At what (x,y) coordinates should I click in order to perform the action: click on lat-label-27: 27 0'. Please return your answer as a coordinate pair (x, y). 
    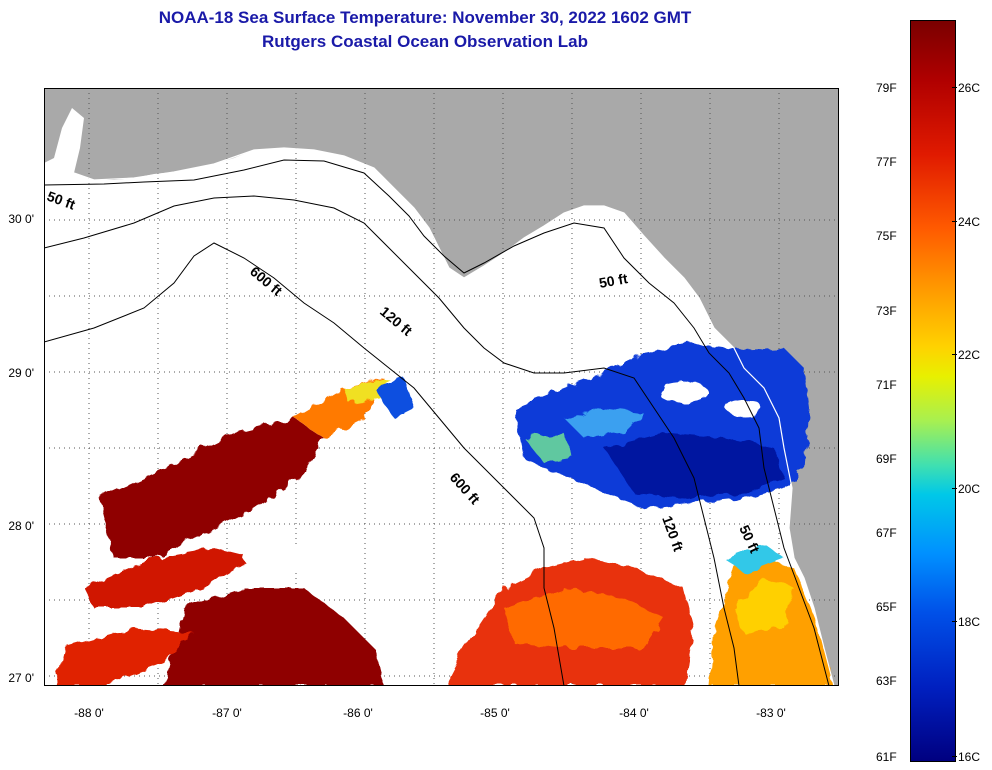
    Looking at the image, I should click on (21, 678).